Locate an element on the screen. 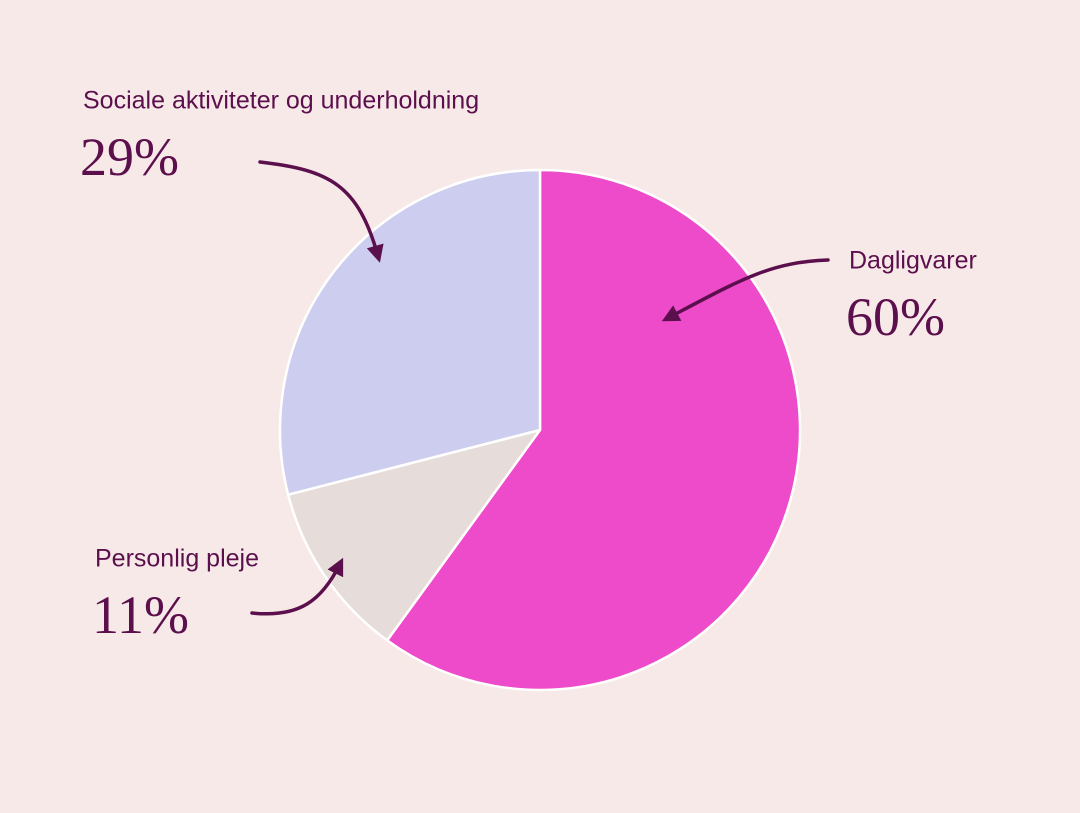  value-label: 60% is located at coordinates (895, 317).